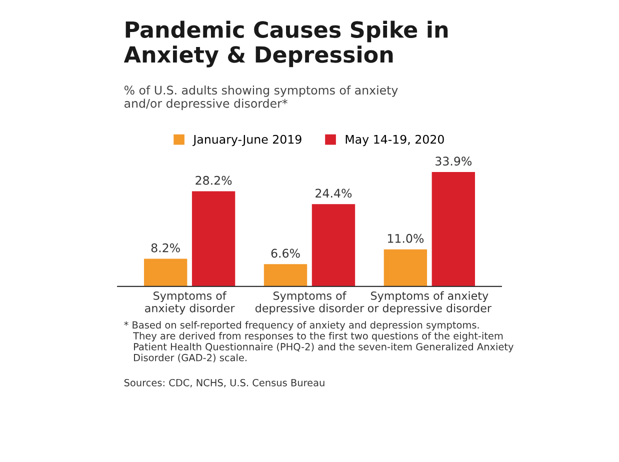  What do you see at coordinates (309, 302) in the screenshot?
I see `x-tick-label: Symptoms of depressive disorder` at bounding box center [309, 302].